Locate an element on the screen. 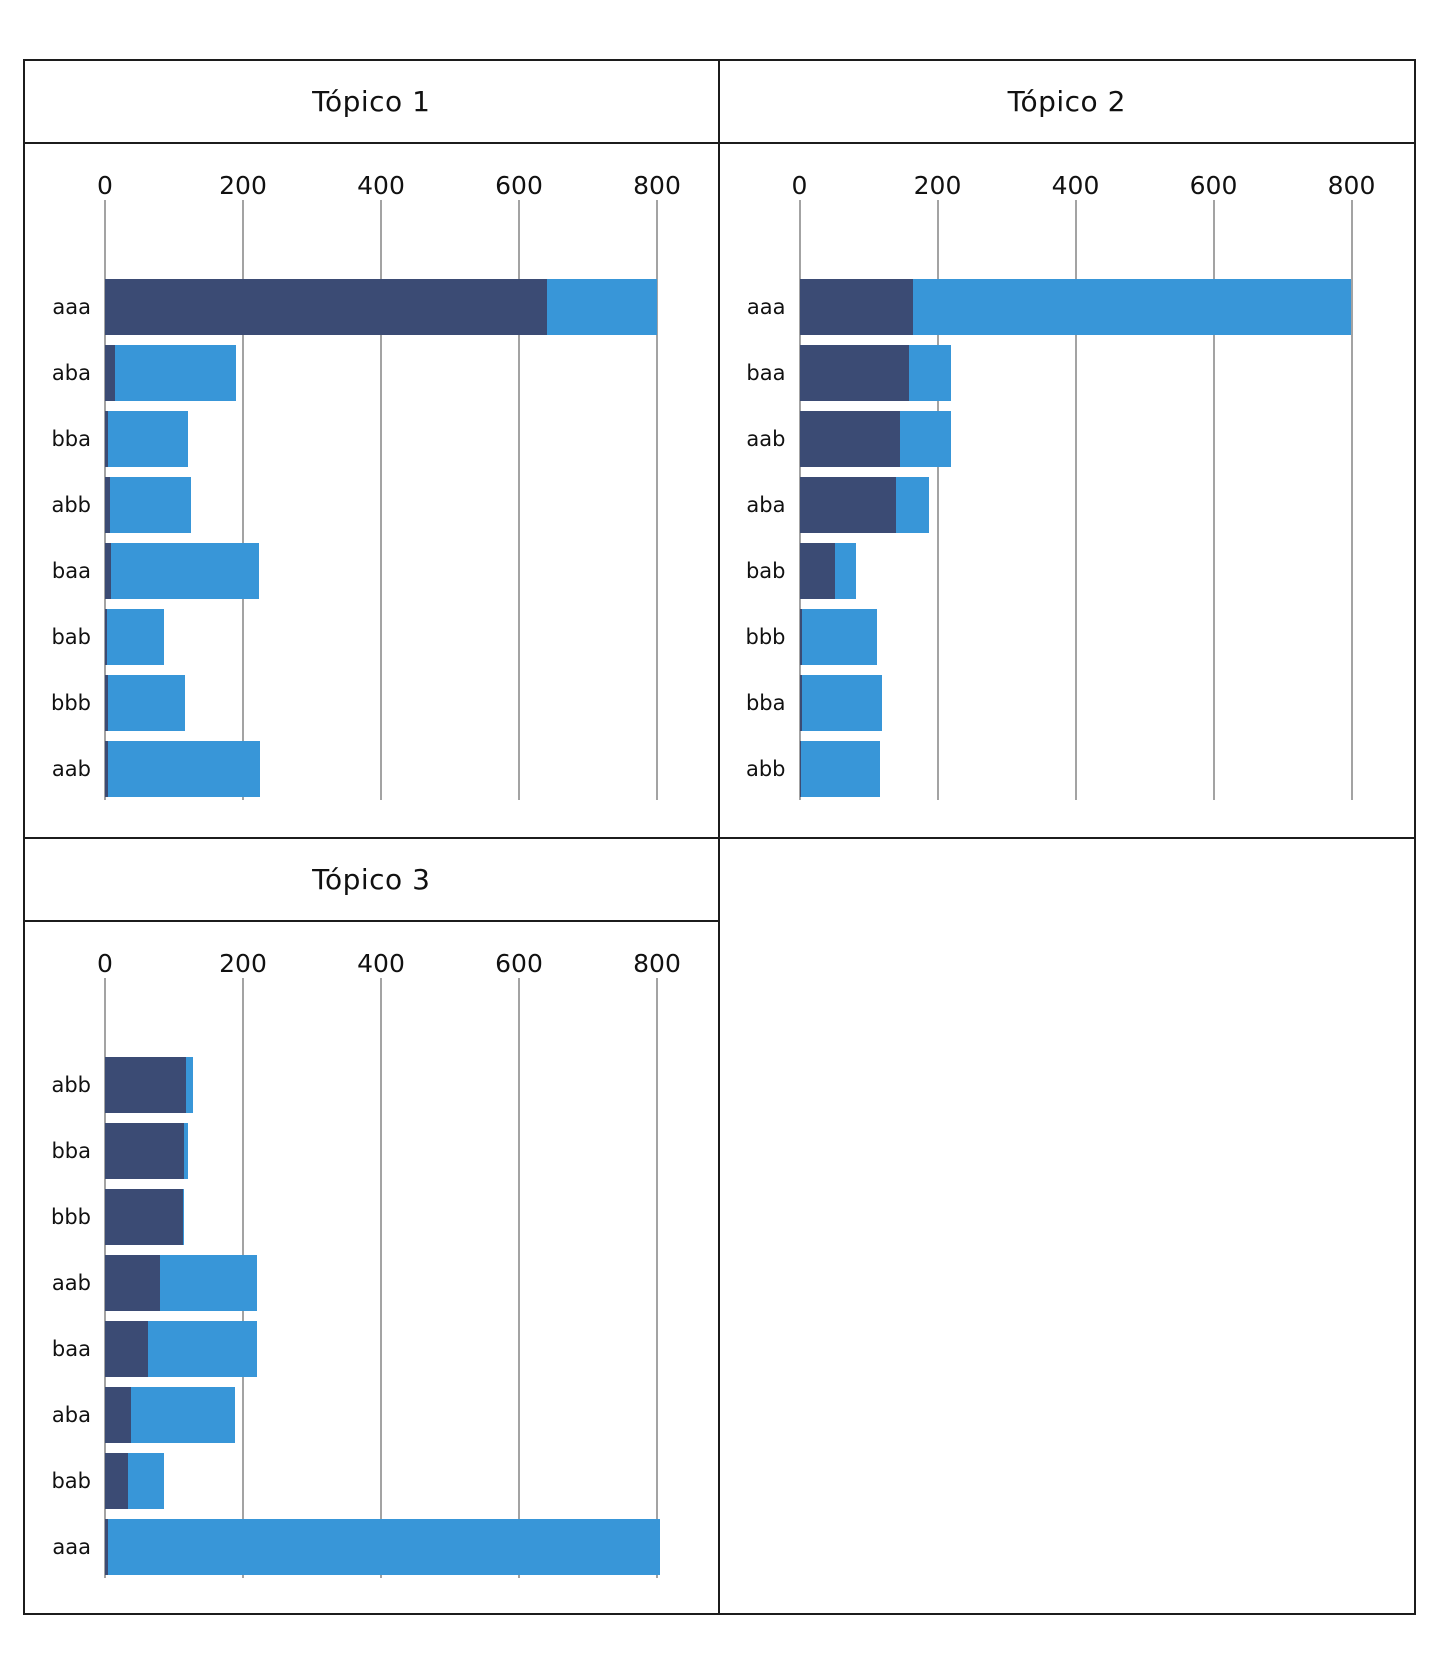  category-label: bab is located at coordinates (71, 1481).